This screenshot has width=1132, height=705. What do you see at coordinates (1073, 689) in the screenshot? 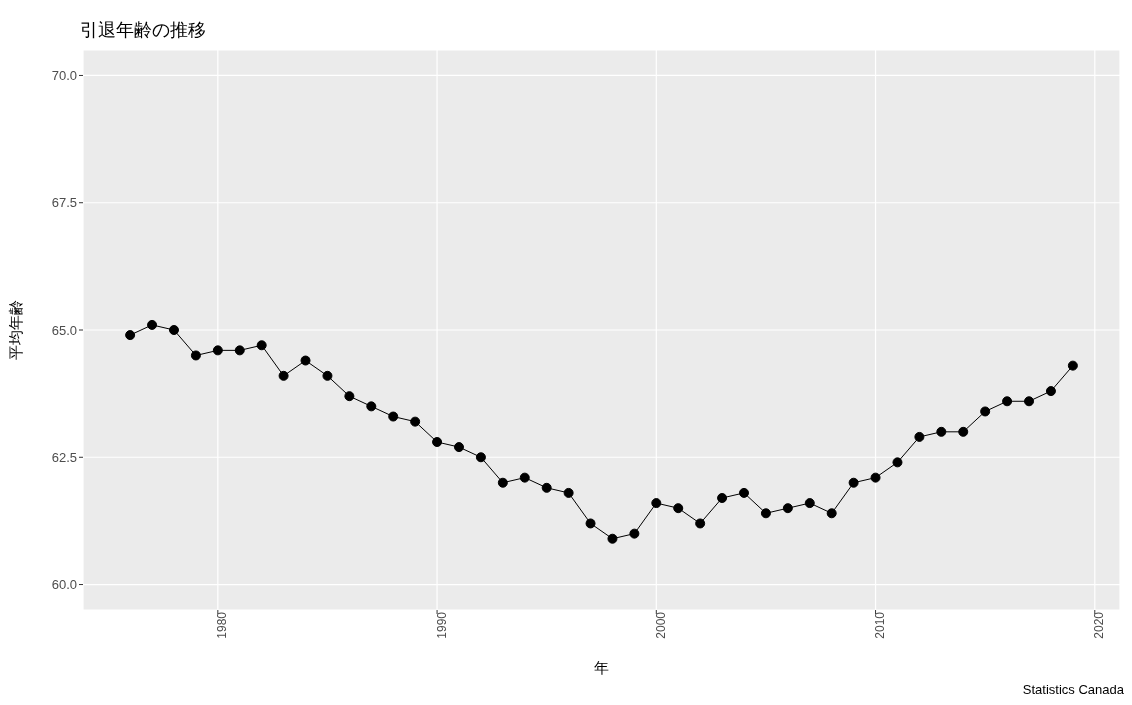
I see `text: Statistics Canada` at bounding box center [1073, 689].